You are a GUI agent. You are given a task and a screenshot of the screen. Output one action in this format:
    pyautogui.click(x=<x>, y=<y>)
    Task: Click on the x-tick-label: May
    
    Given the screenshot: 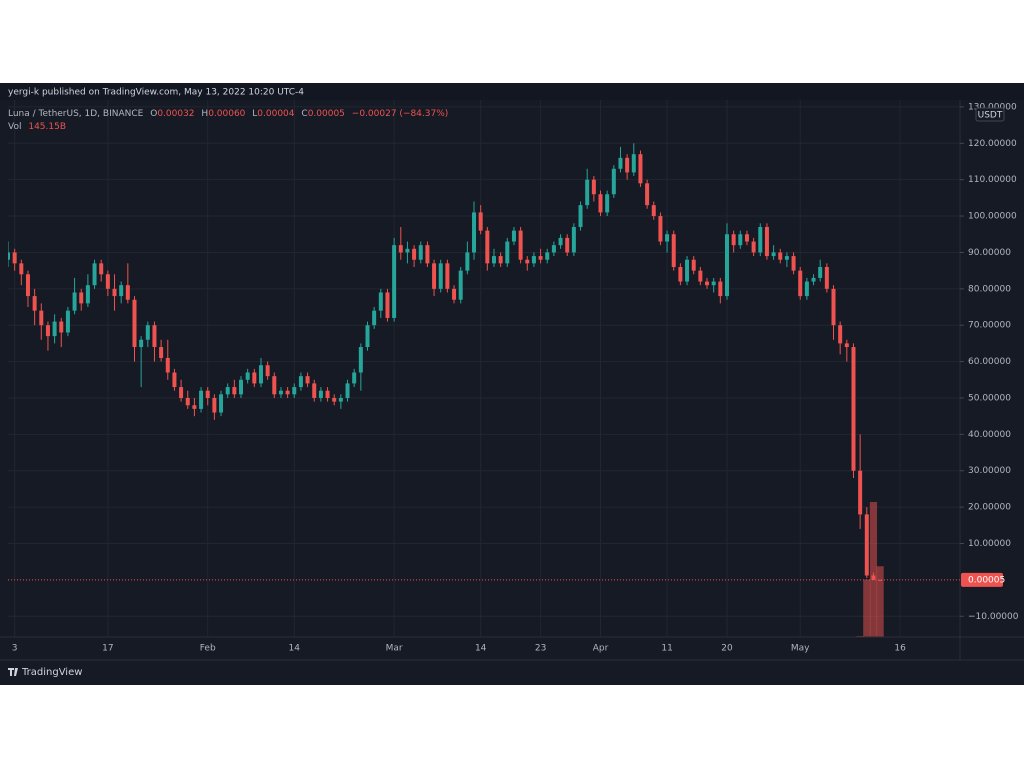 What is the action you would take?
    pyautogui.click(x=800, y=649)
    